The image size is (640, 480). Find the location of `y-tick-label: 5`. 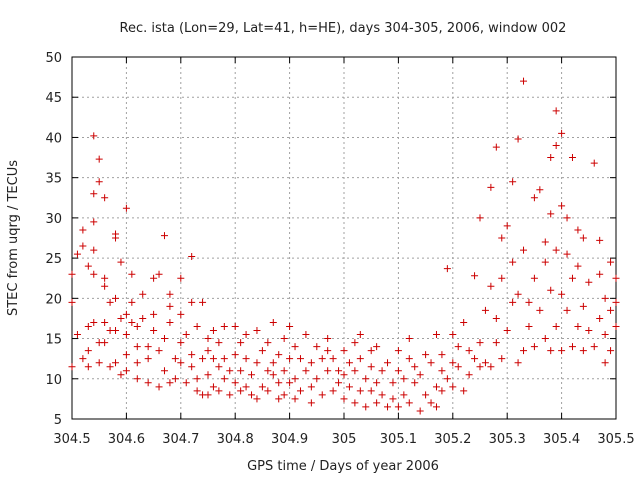

y-tick-label: 5 is located at coordinates (58, 420).